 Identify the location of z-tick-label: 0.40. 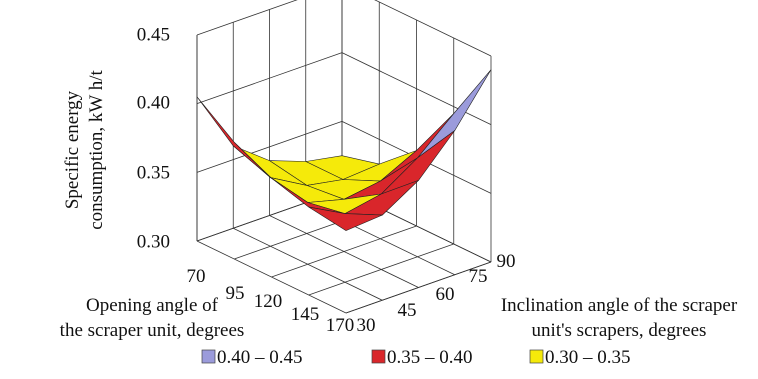
(153, 102).